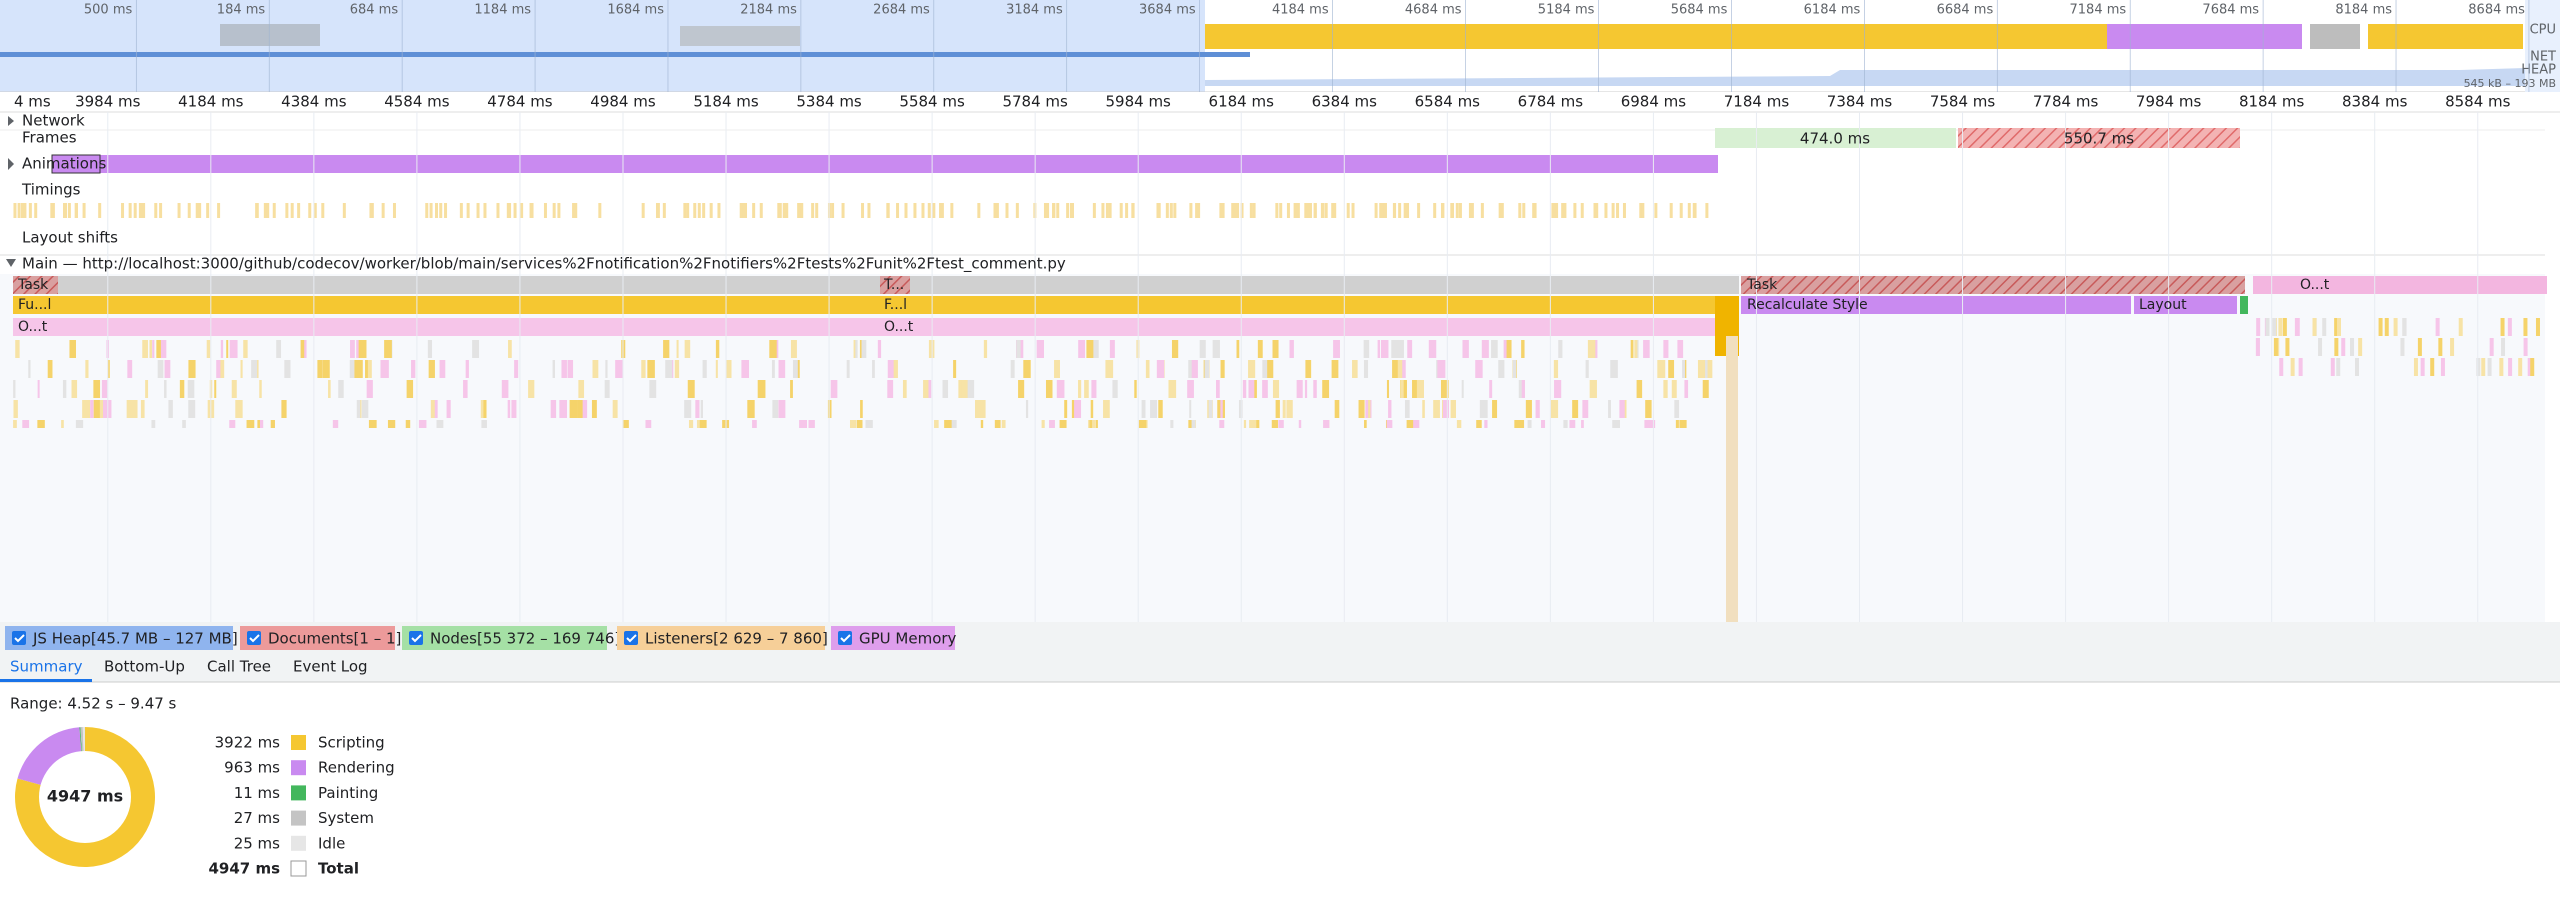  I want to click on track-label: Animations, so click(64, 164).